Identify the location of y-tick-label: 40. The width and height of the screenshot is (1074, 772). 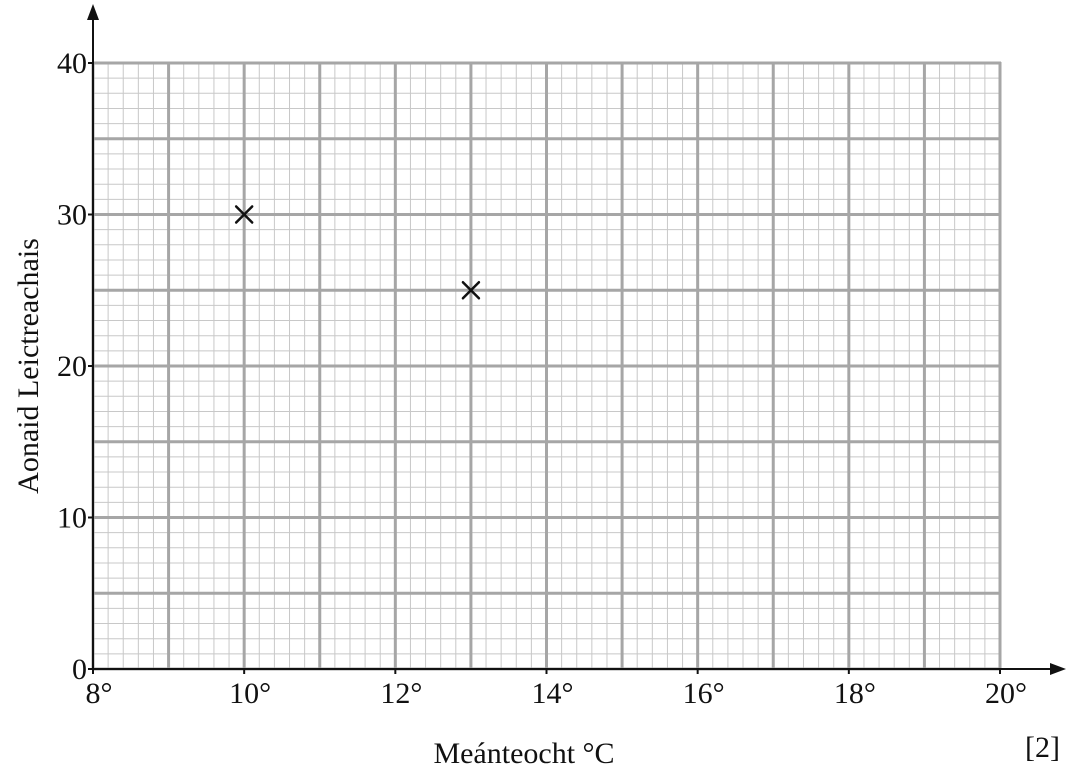
(72, 63).